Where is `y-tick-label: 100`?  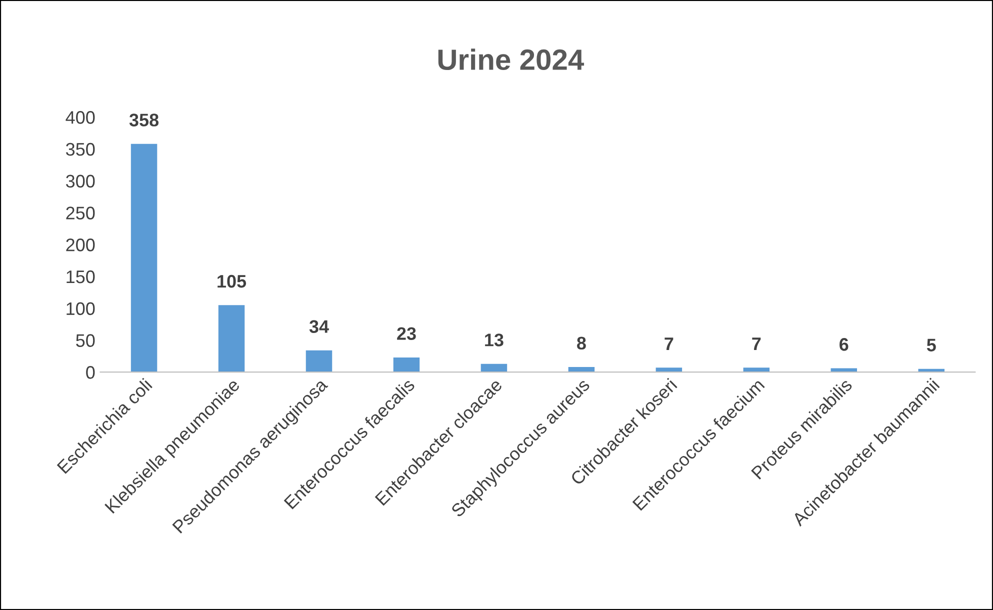 y-tick-label: 100 is located at coordinates (80, 309).